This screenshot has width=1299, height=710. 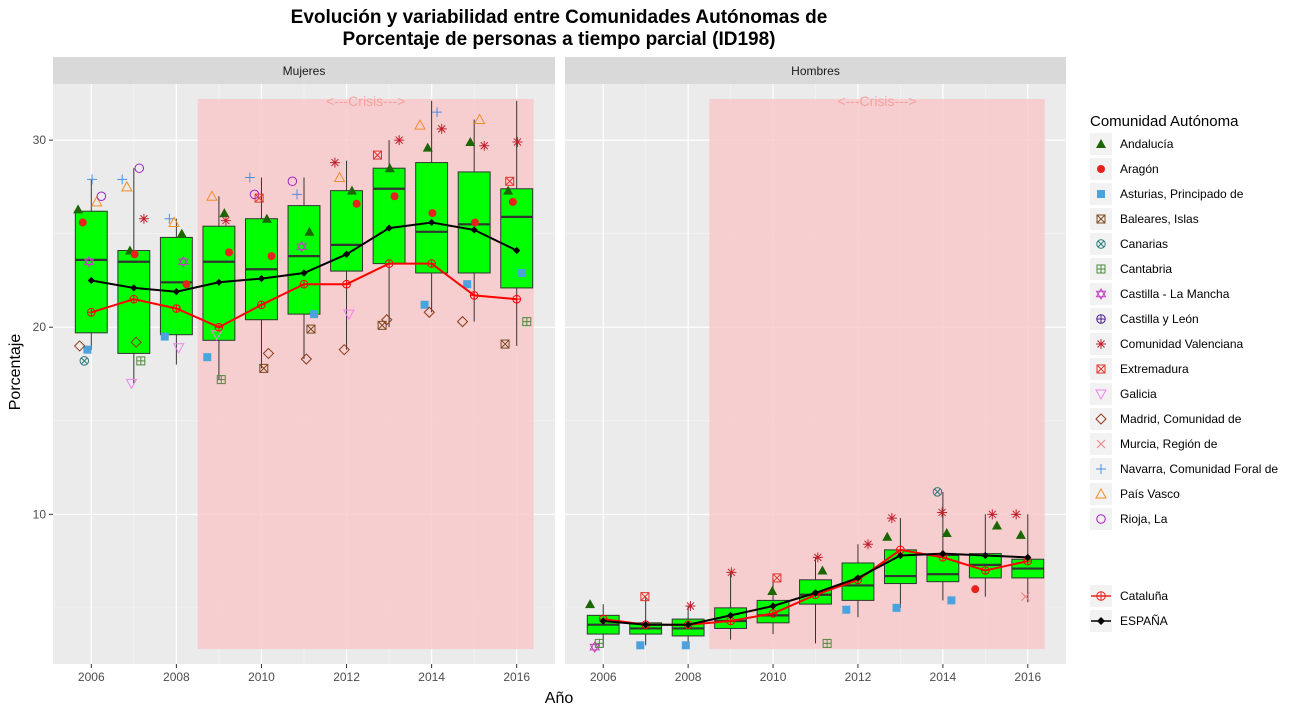 What do you see at coordinates (40, 140) in the screenshot?
I see `y-tick-label: 30` at bounding box center [40, 140].